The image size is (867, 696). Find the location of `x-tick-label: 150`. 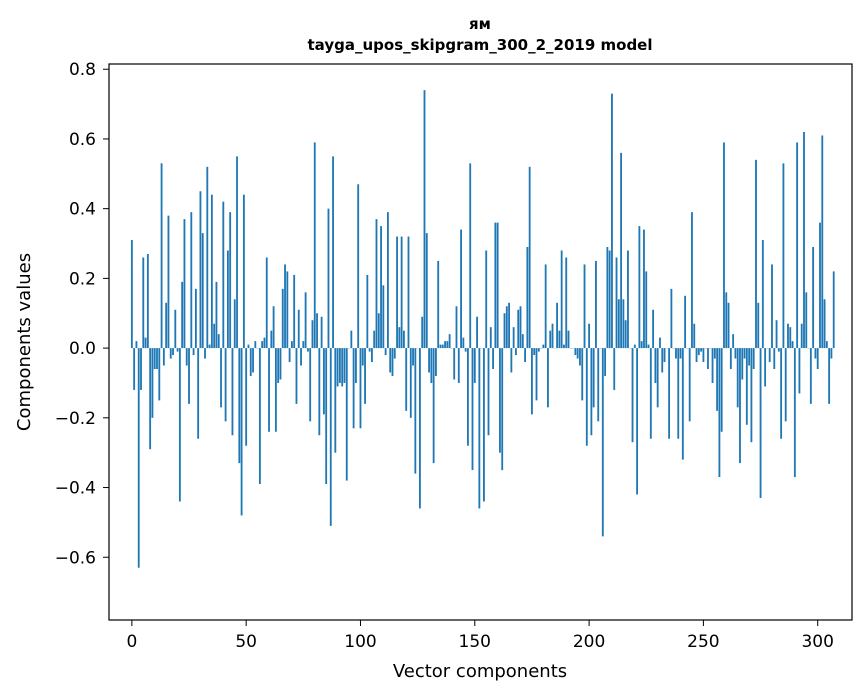

x-tick-label: 150 is located at coordinates (475, 642).